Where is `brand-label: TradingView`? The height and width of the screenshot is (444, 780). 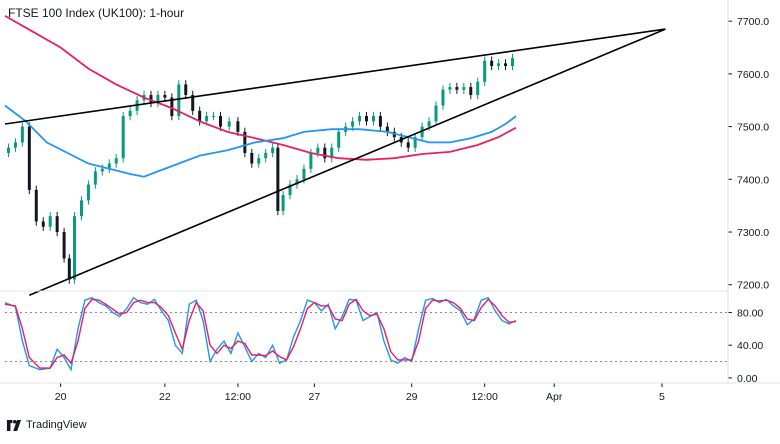
brand-label: TradingView is located at coordinates (56, 425).